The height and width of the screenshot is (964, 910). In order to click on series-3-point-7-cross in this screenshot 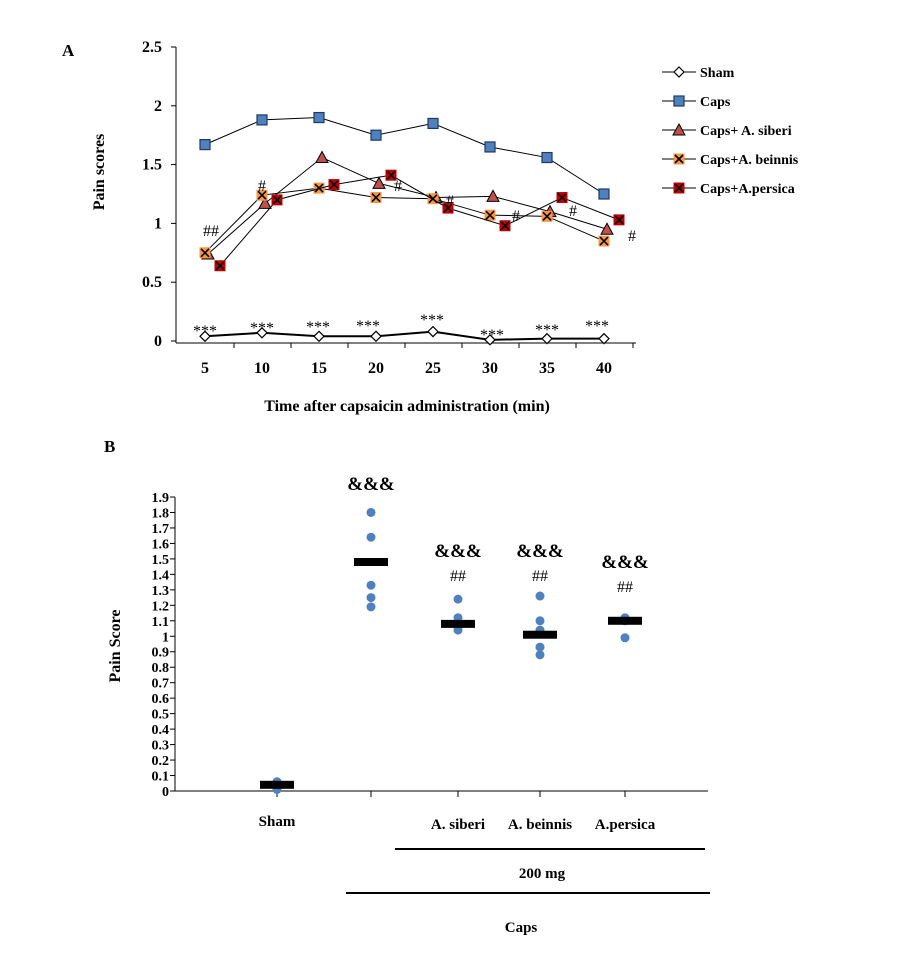, I will do `click(604, 241)`.